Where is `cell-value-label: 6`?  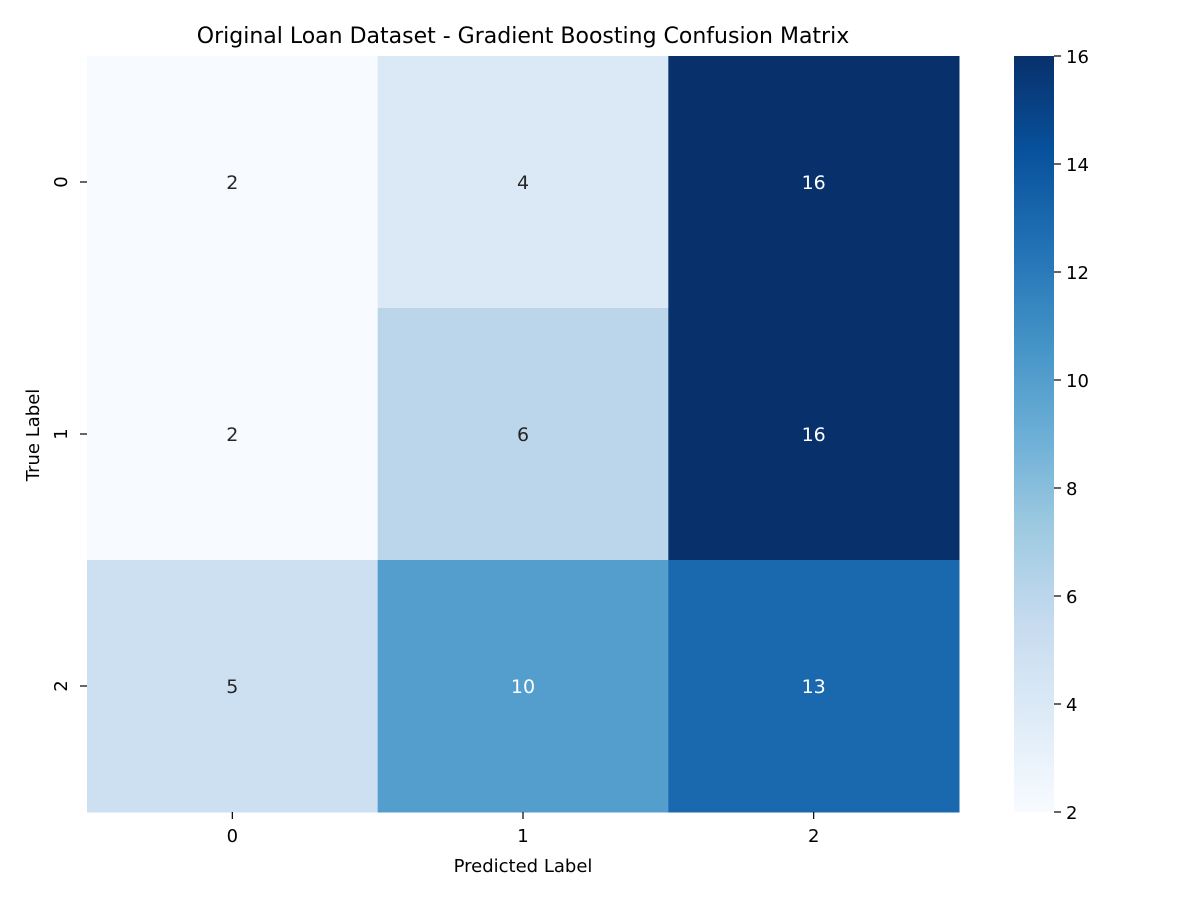
cell-value-label: 6 is located at coordinates (523, 435).